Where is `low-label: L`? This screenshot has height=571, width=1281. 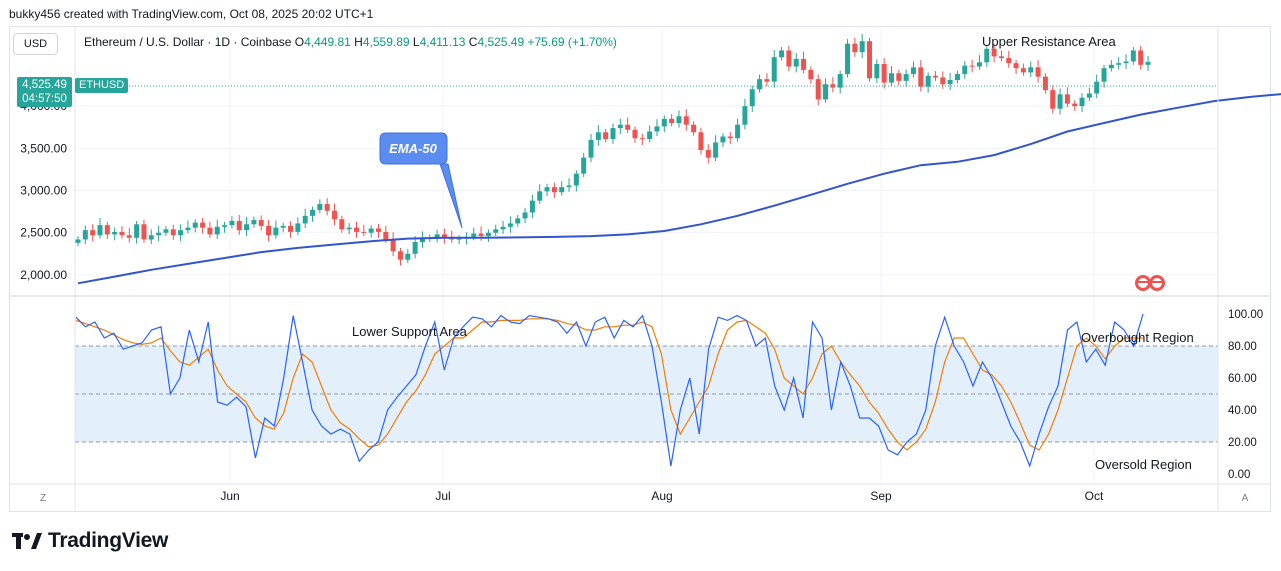 low-label: L is located at coordinates (416, 42).